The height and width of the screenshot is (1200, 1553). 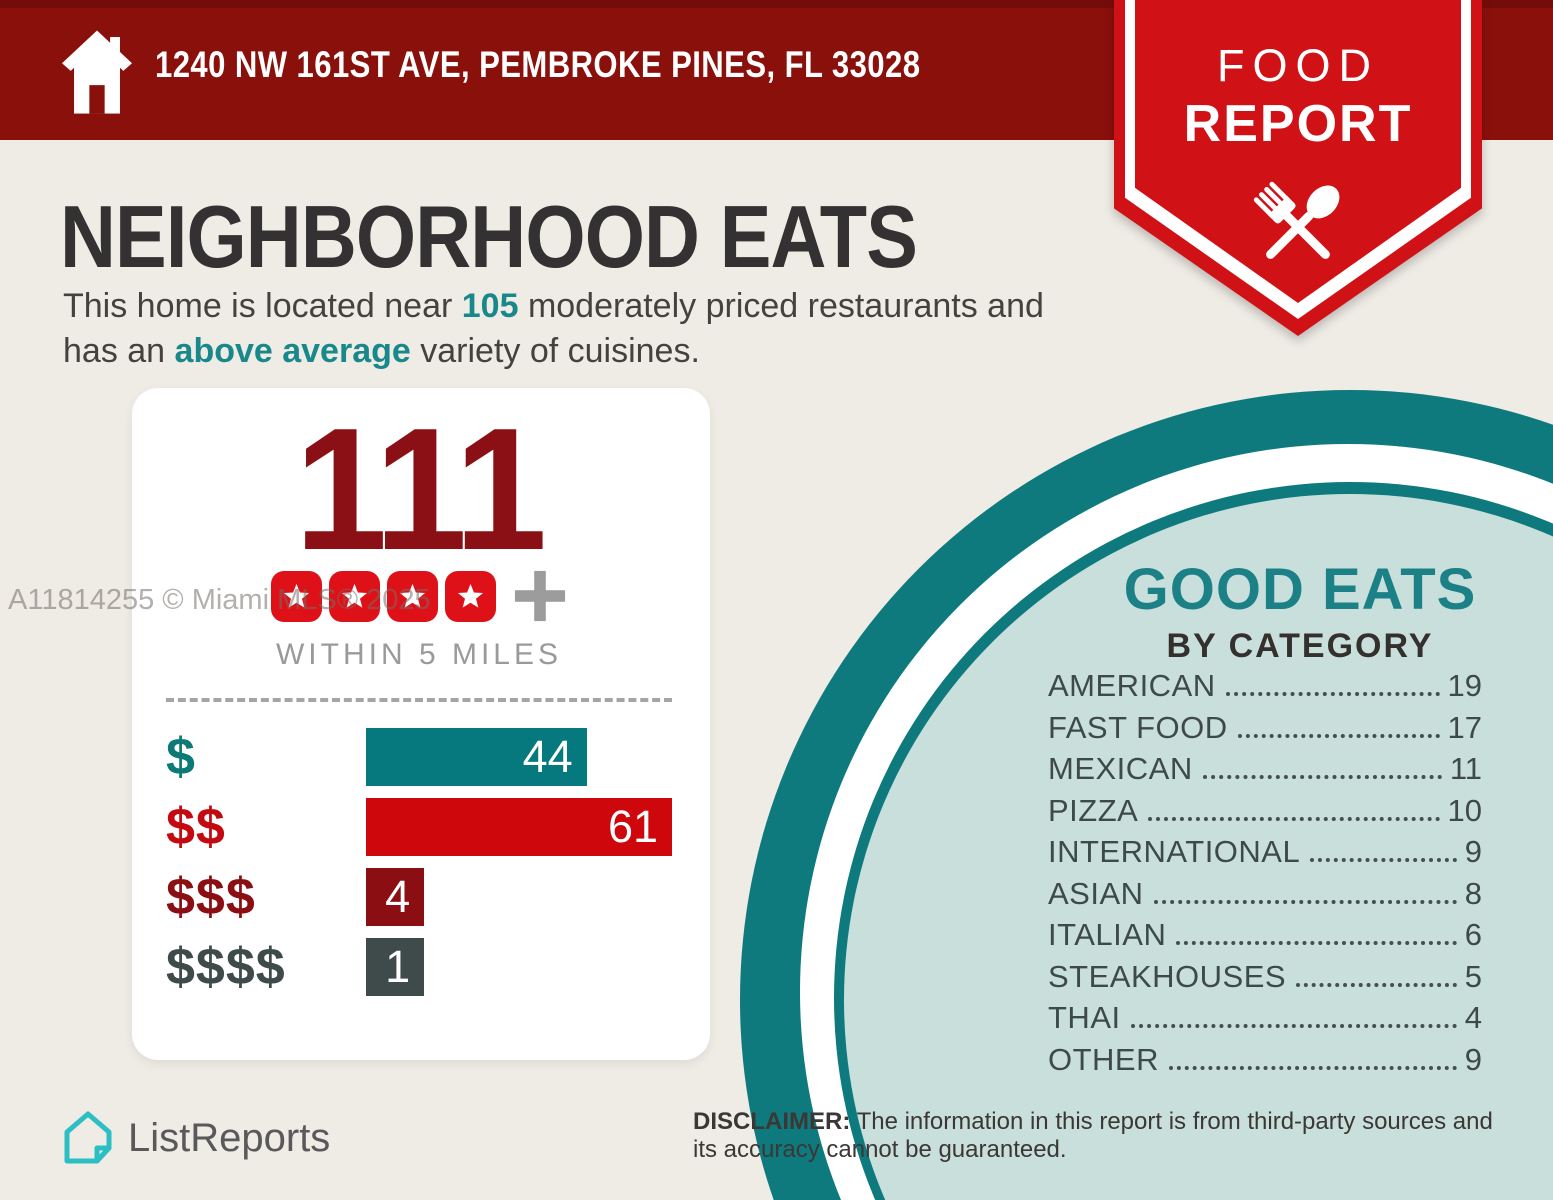 I want to click on ribbon-title: FOOD REPORT, so click(x=1298, y=97).